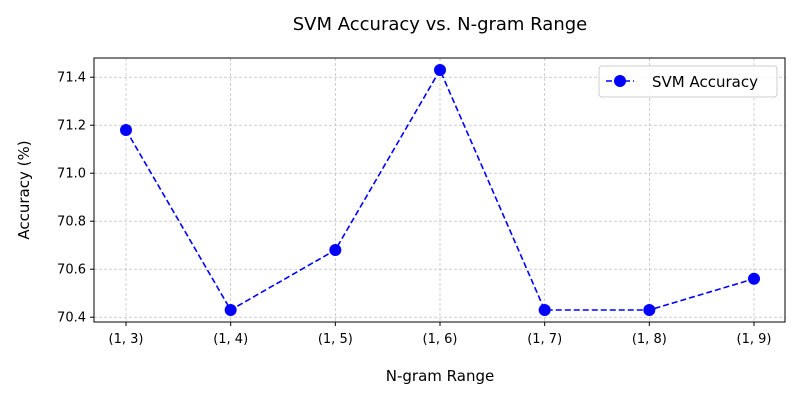 The width and height of the screenshot is (800, 400). Describe the element at coordinates (71, 222) in the screenshot. I see `y-tick-label: 70.8` at that location.